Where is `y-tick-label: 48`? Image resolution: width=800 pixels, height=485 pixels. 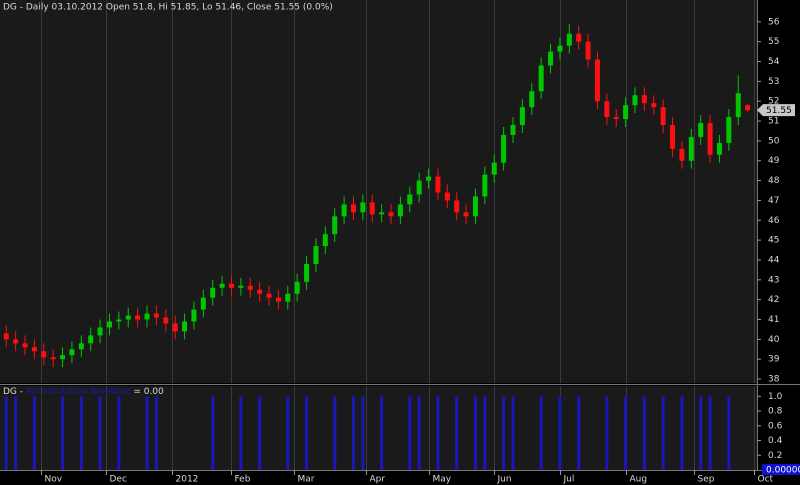
y-tick-label: 48 is located at coordinates (774, 181).